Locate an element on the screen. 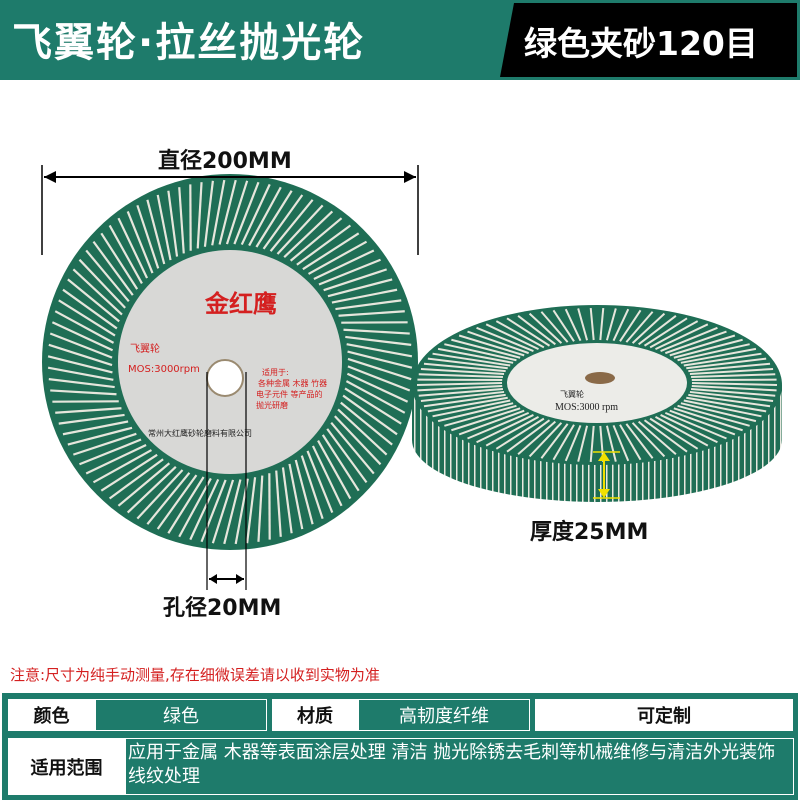 The height and width of the screenshot is (800, 800). brand-logo: 金红鹰 is located at coordinates (240, 304).